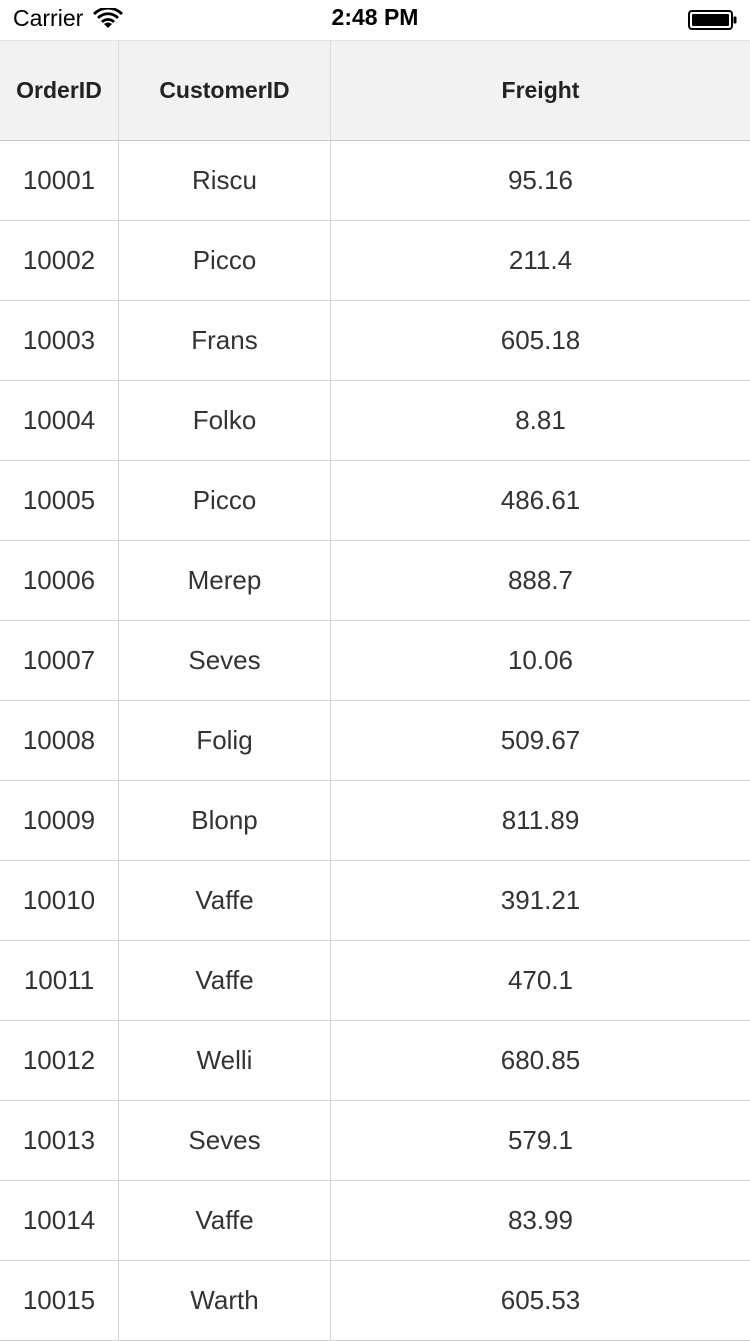 The height and width of the screenshot is (1341, 750). What do you see at coordinates (375, 901) in the screenshot?
I see `table-row: 10010 Vaffe 391.21` at bounding box center [375, 901].